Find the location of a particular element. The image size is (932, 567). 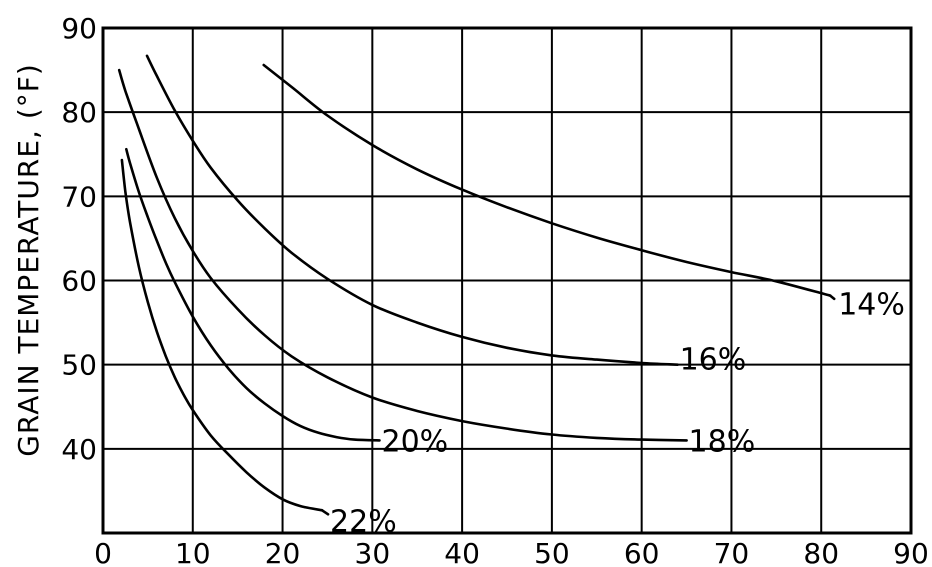

y-tick-labels: 40 50 60 70 80 90 is located at coordinates (79, 239).